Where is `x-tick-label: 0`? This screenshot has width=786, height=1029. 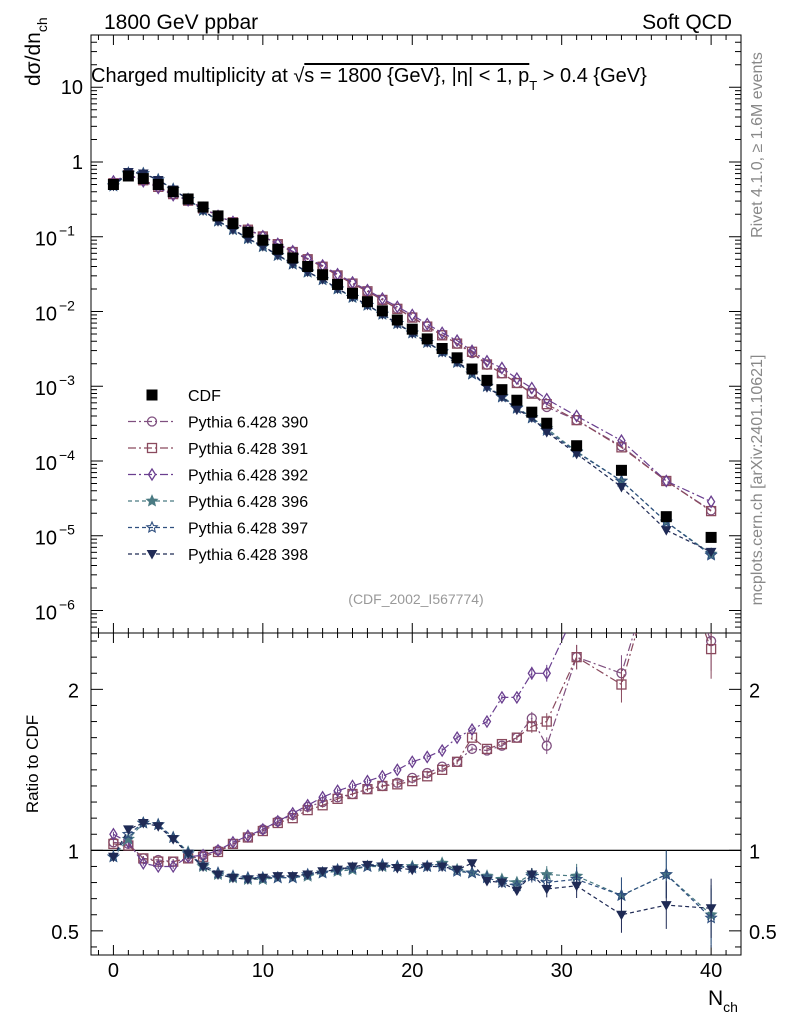 x-tick-label: 0 is located at coordinates (113, 971).